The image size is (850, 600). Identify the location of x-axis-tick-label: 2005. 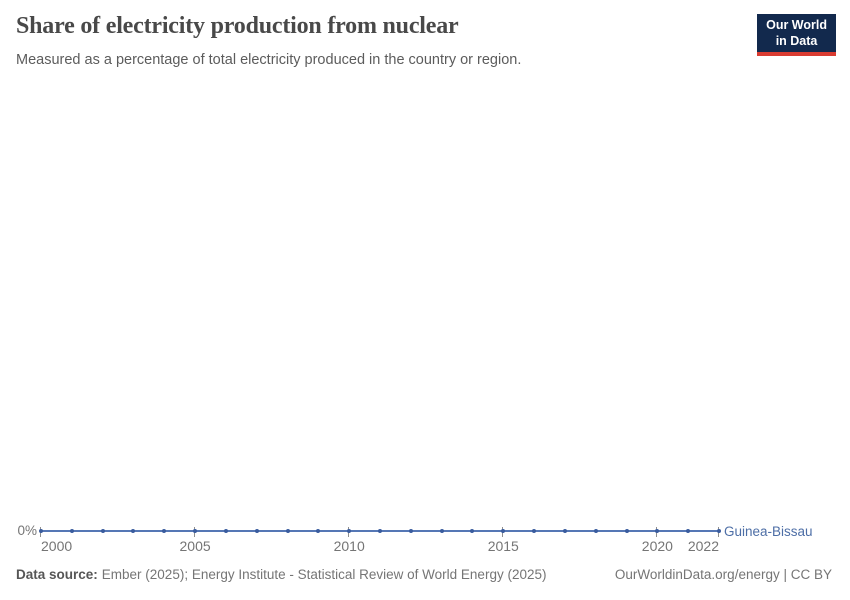
(195, 546).